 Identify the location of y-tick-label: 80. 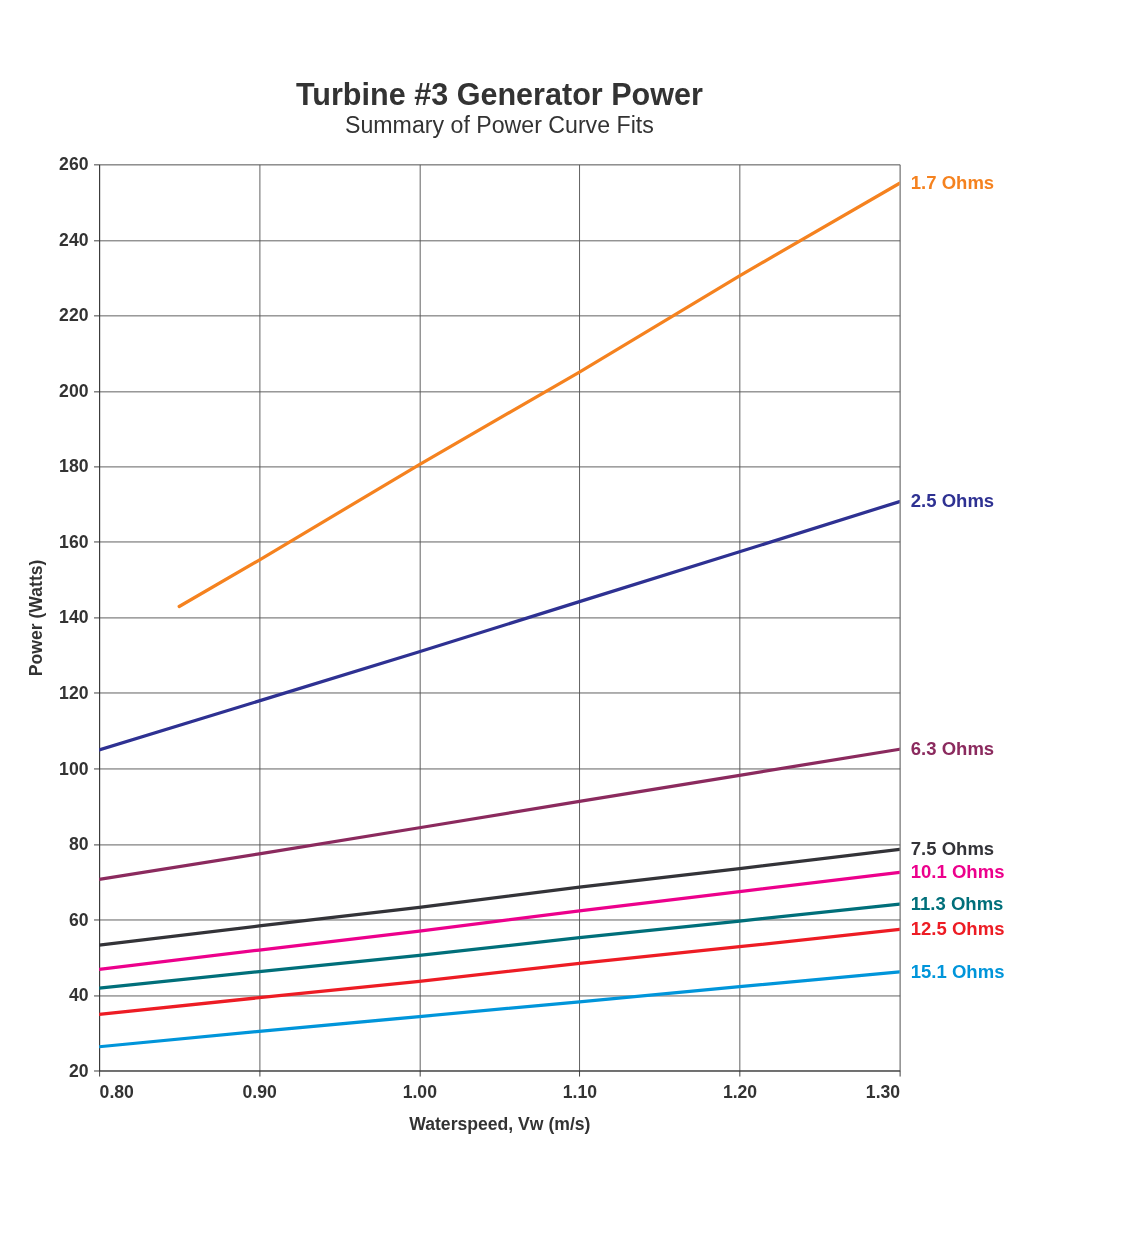
(78, 844).